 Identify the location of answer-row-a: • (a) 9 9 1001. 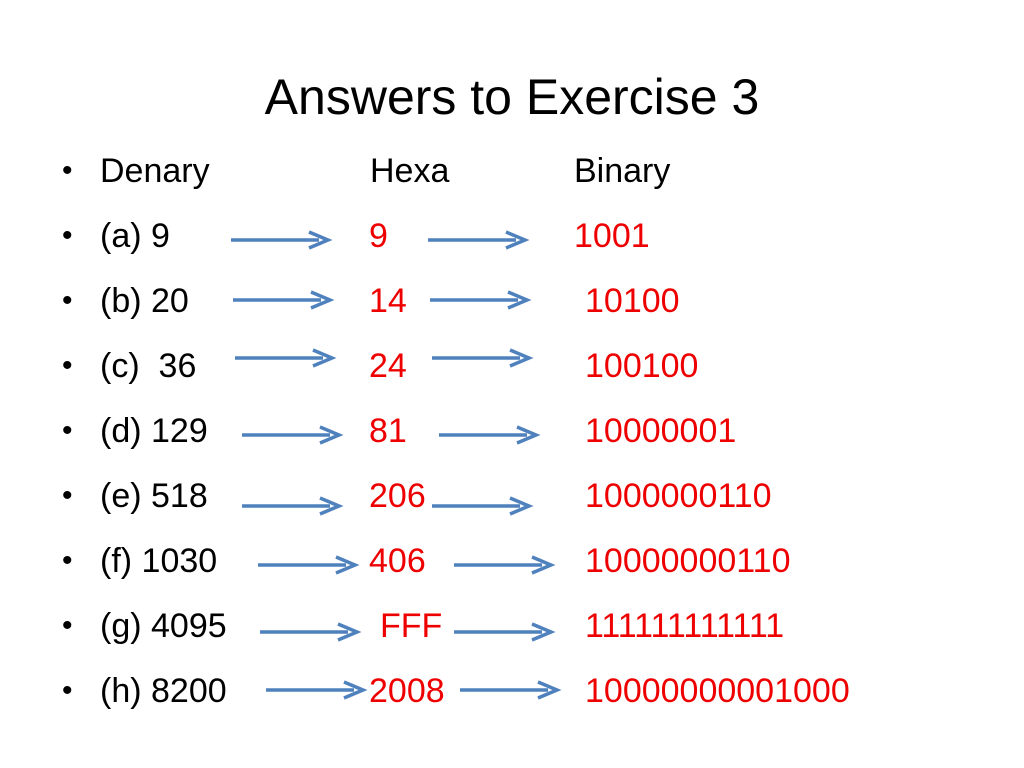
(512, 236).